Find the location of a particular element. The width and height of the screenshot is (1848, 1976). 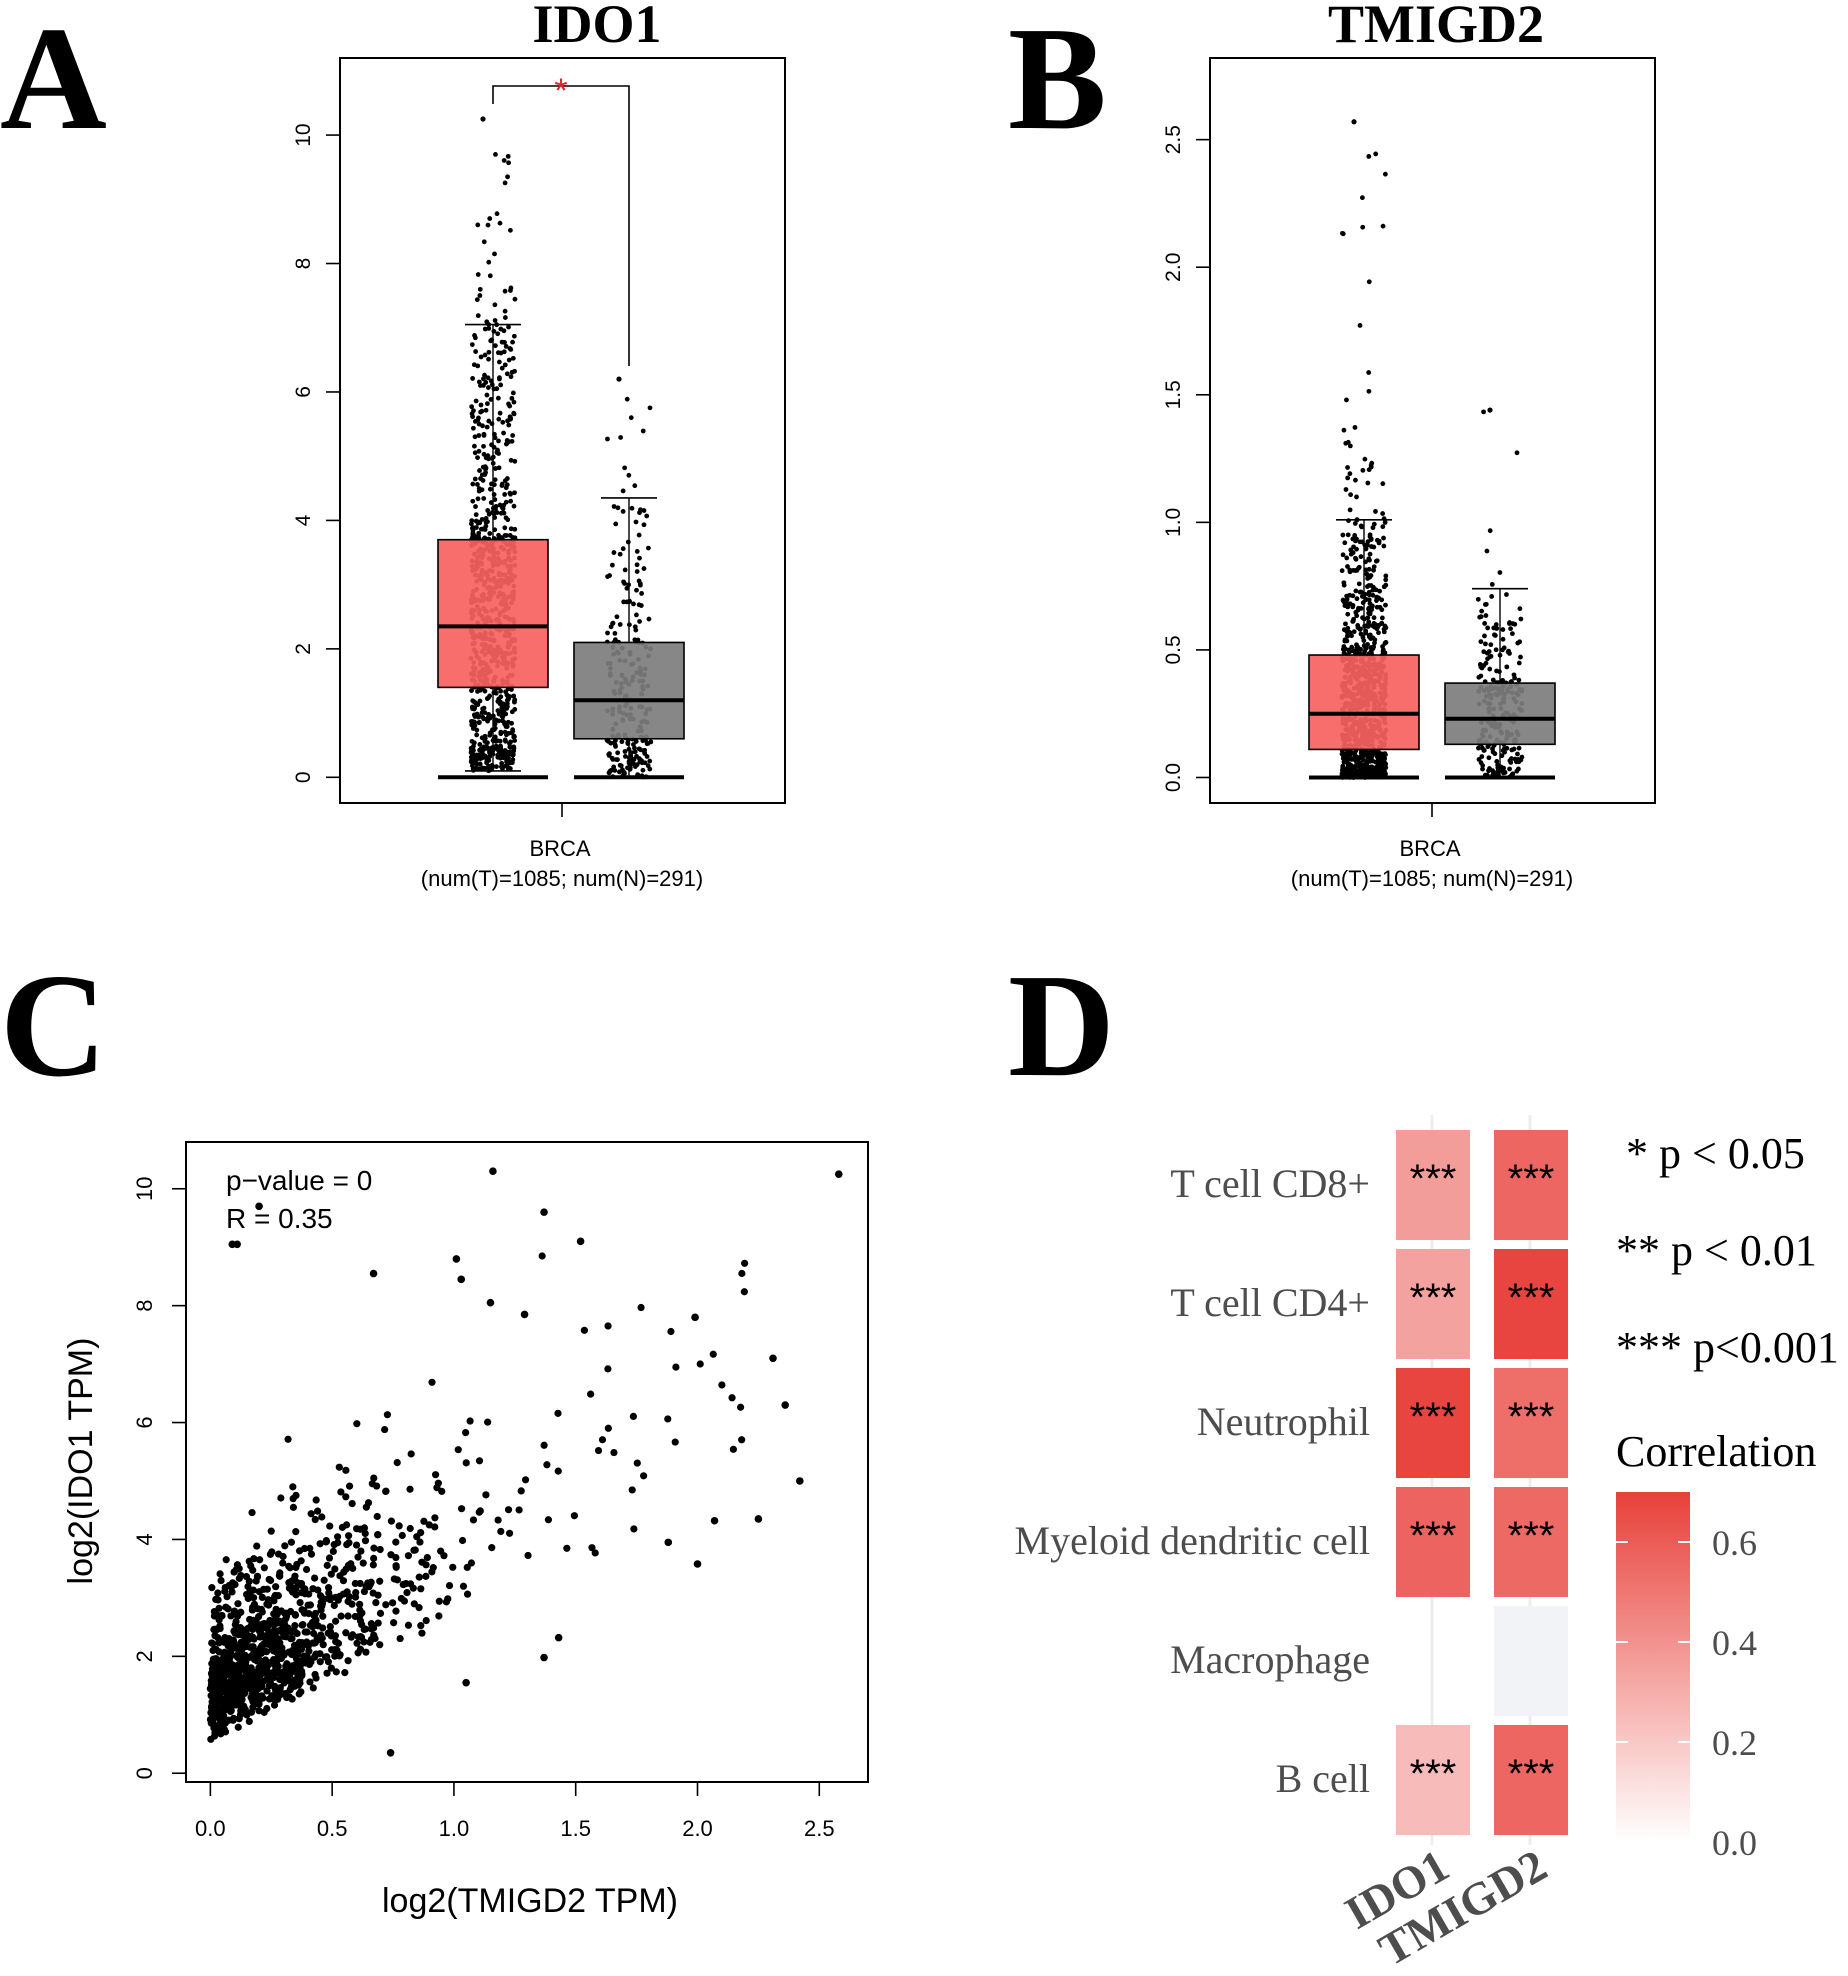

cell-significance: *** is located at coordinates (1531, 1298).